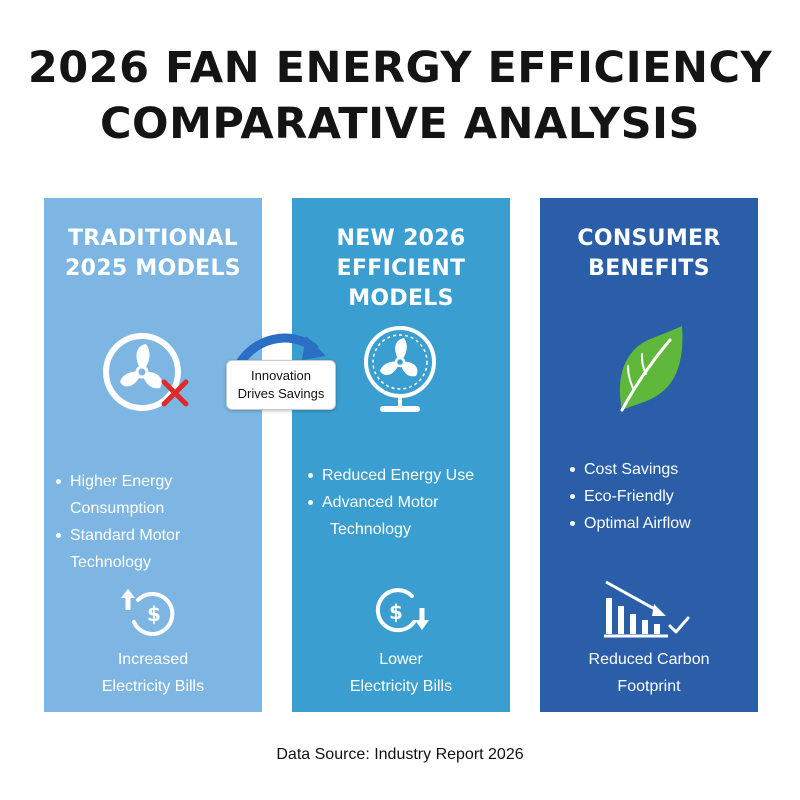 This screenshot has width=800, height=800. I want to click on panel-footer-label: Reduced Carbon Footprint, so click(649, 673).